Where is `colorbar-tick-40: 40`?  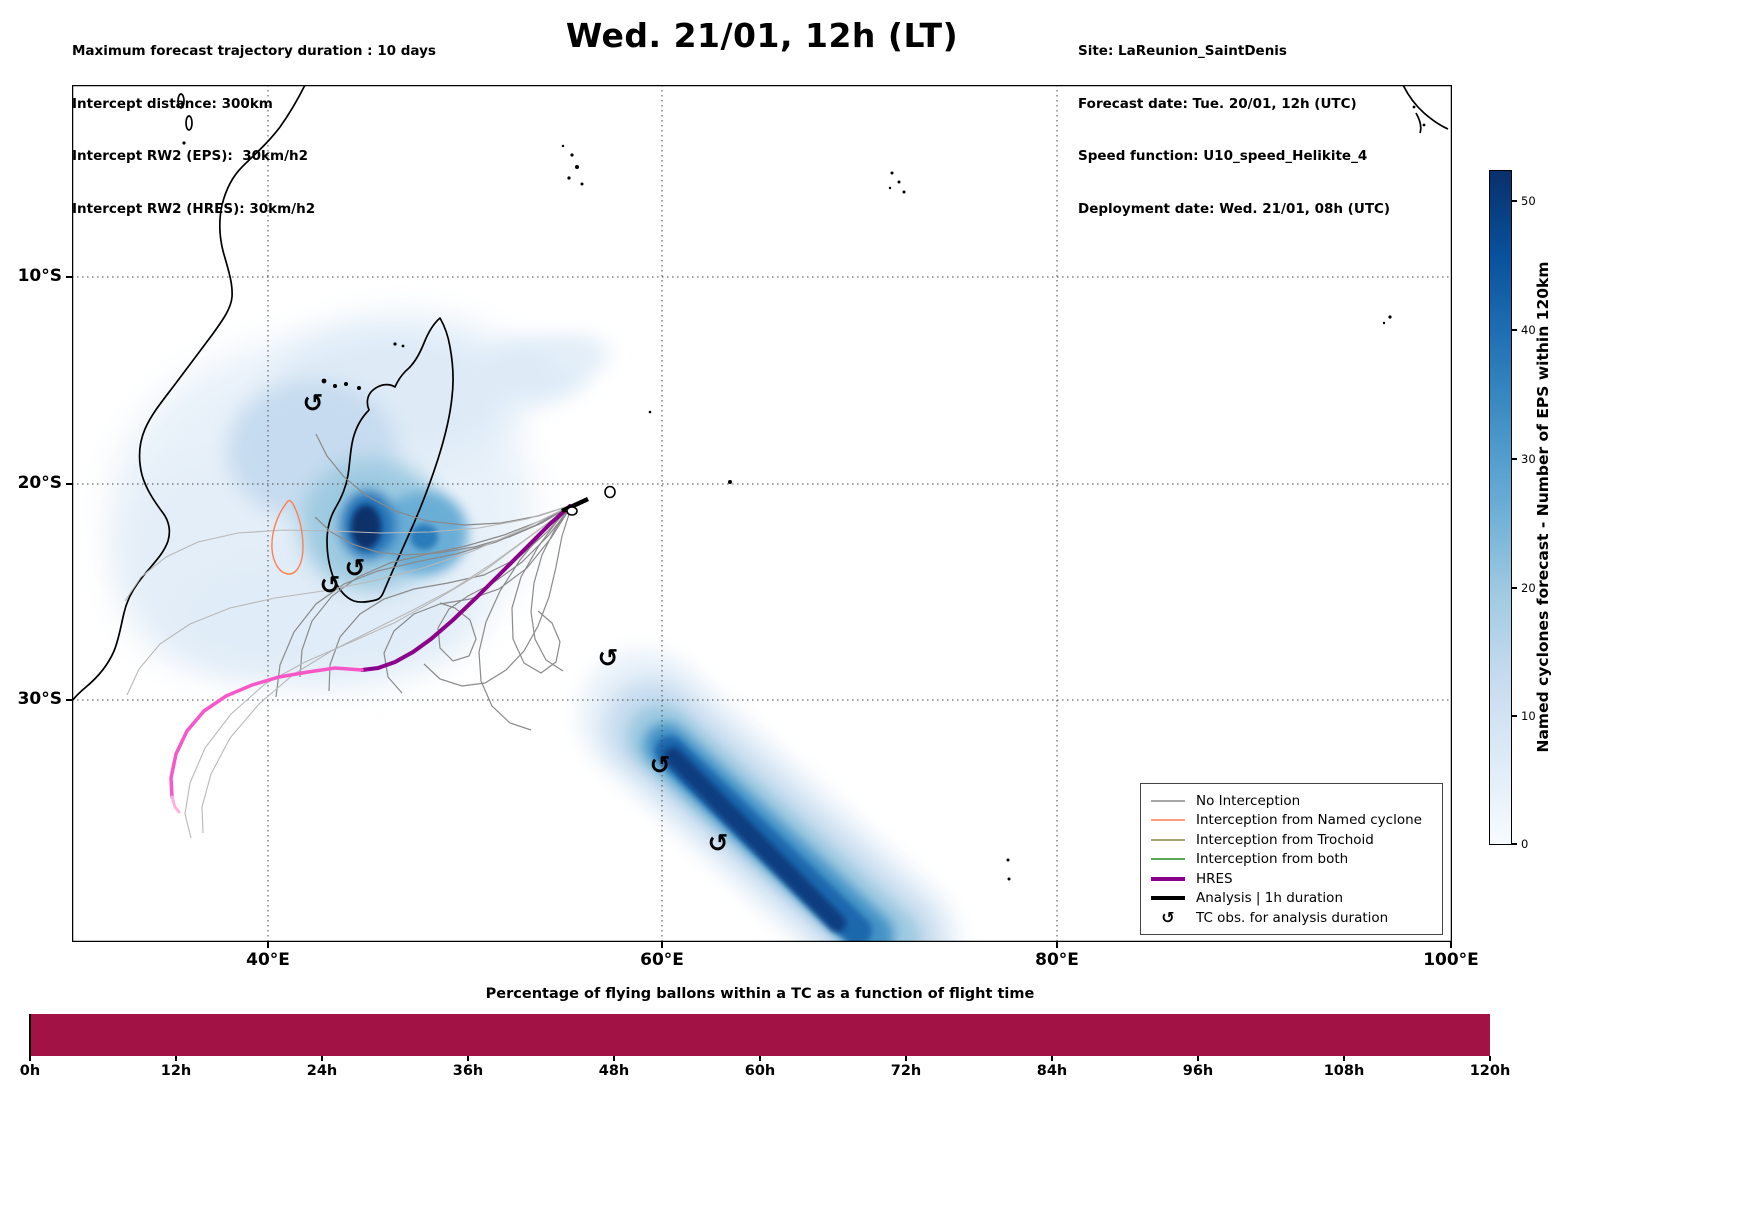 colorbar-tick-40: 40 is located at coordinates (1528, 330).